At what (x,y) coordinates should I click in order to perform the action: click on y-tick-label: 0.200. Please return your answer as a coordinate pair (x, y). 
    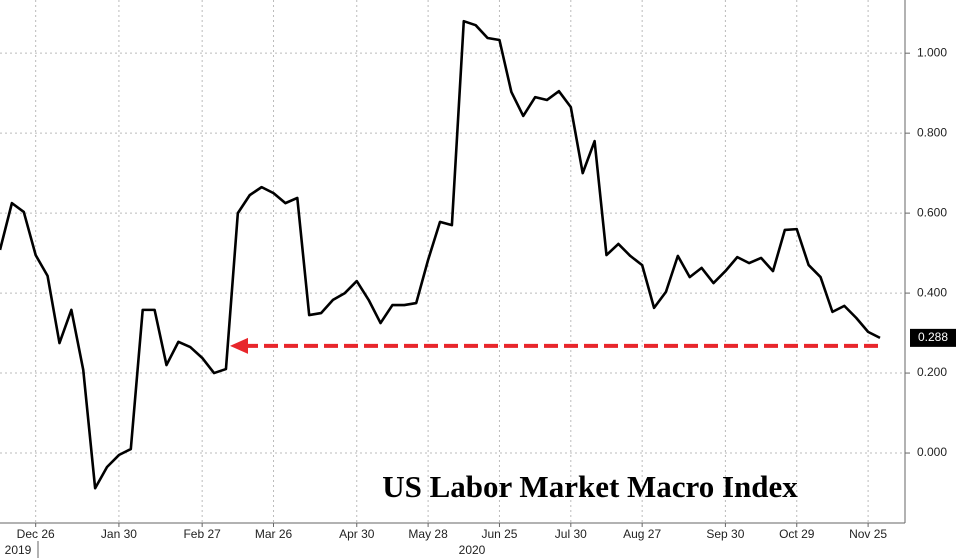
    Looking at the image, I should click on (932, 372).